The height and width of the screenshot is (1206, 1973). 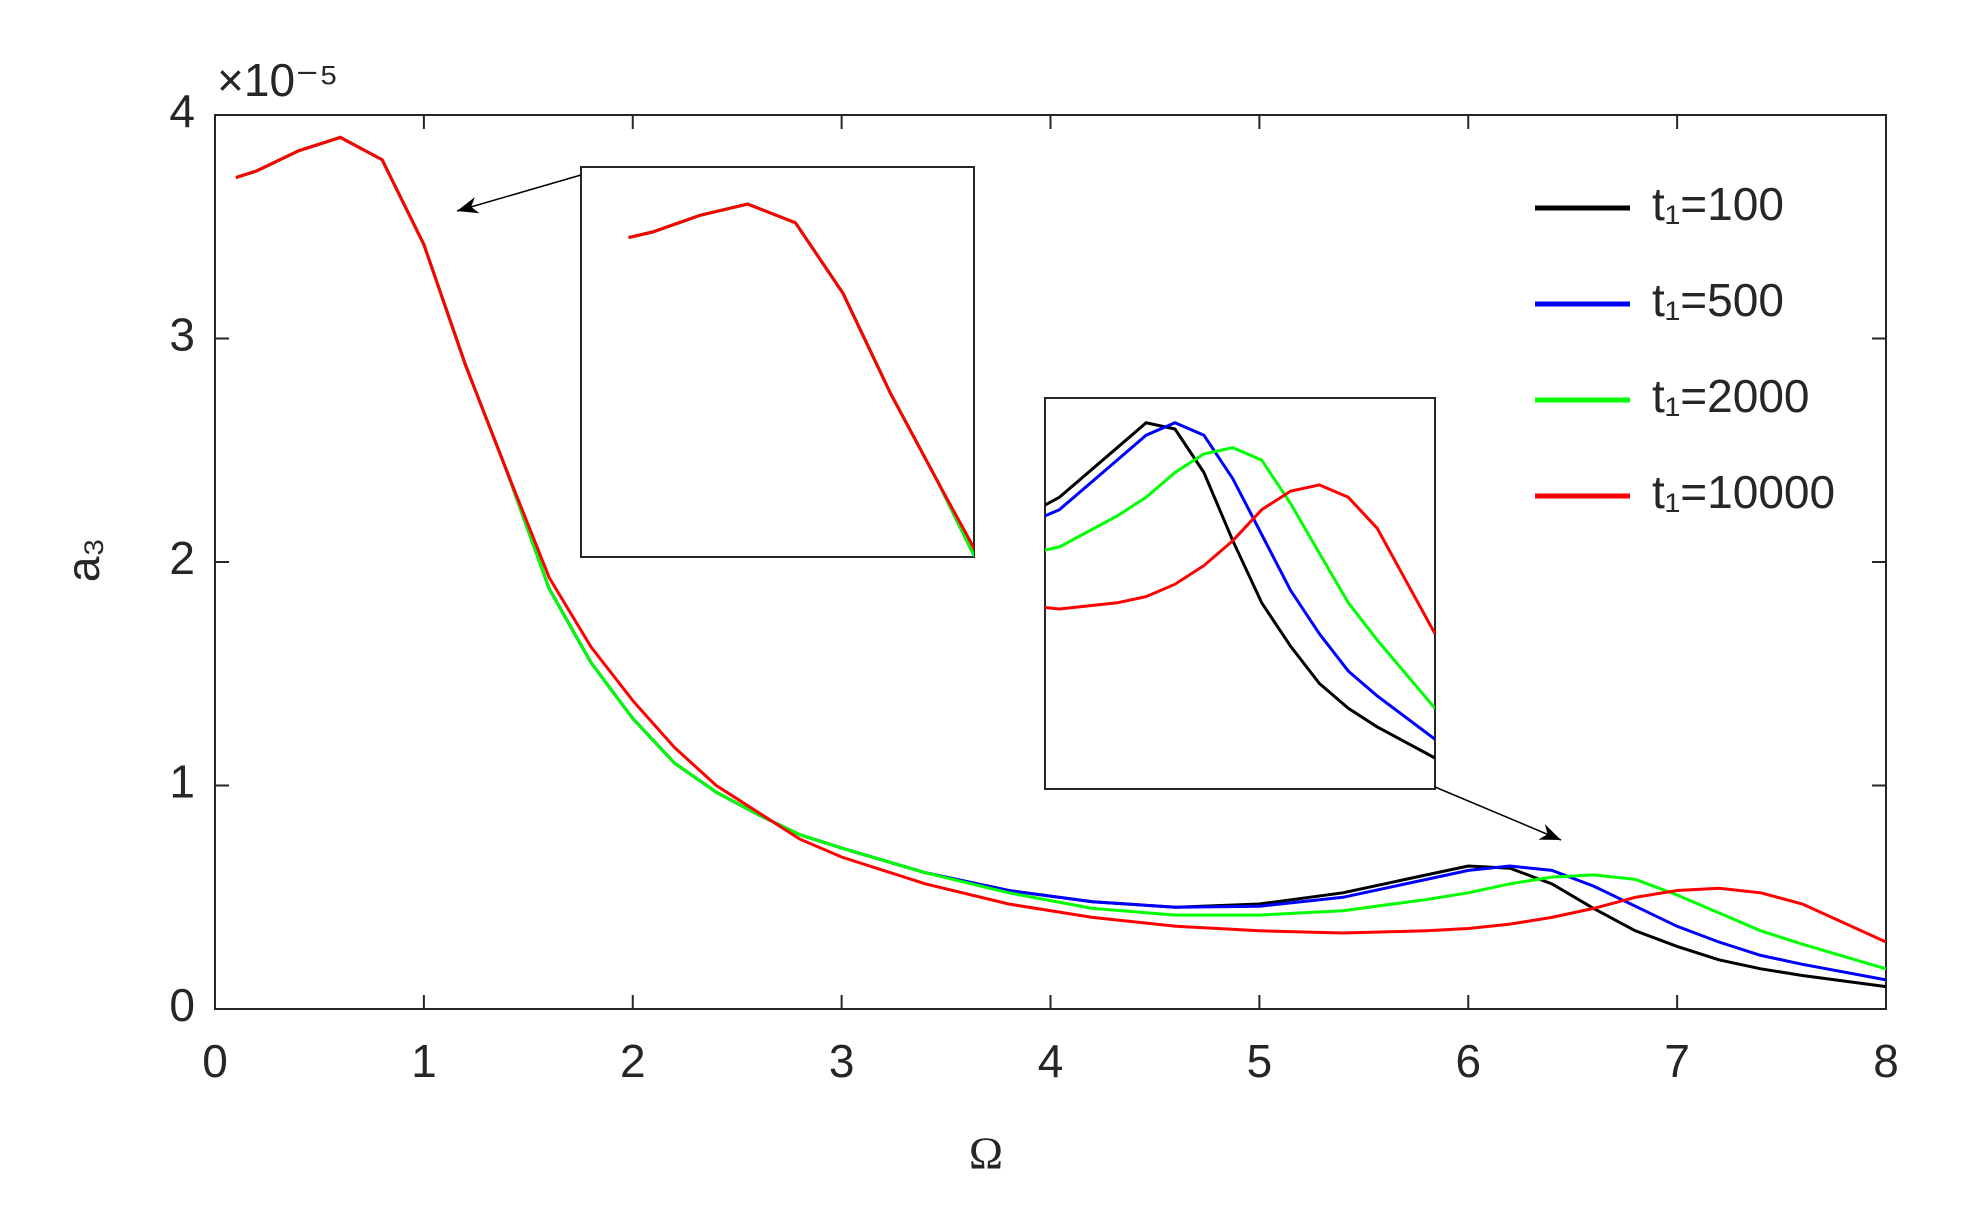 What do you see at coordinates (424, 1061) in the screenshot?
I see `x-tick-label: 1` at bounding box center [424, 1061].